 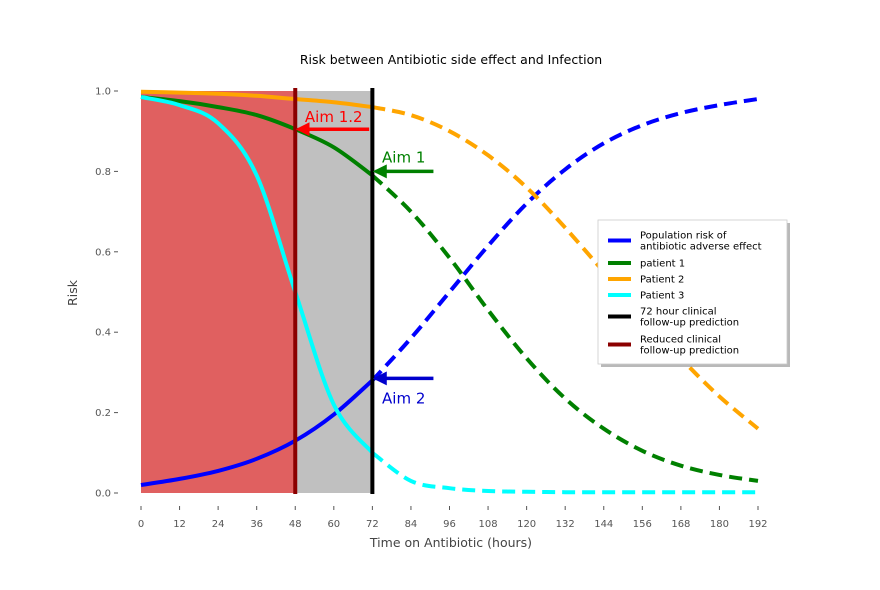 I want to click on annotation-label: Aim 1.2, so click(x=334, y=117).